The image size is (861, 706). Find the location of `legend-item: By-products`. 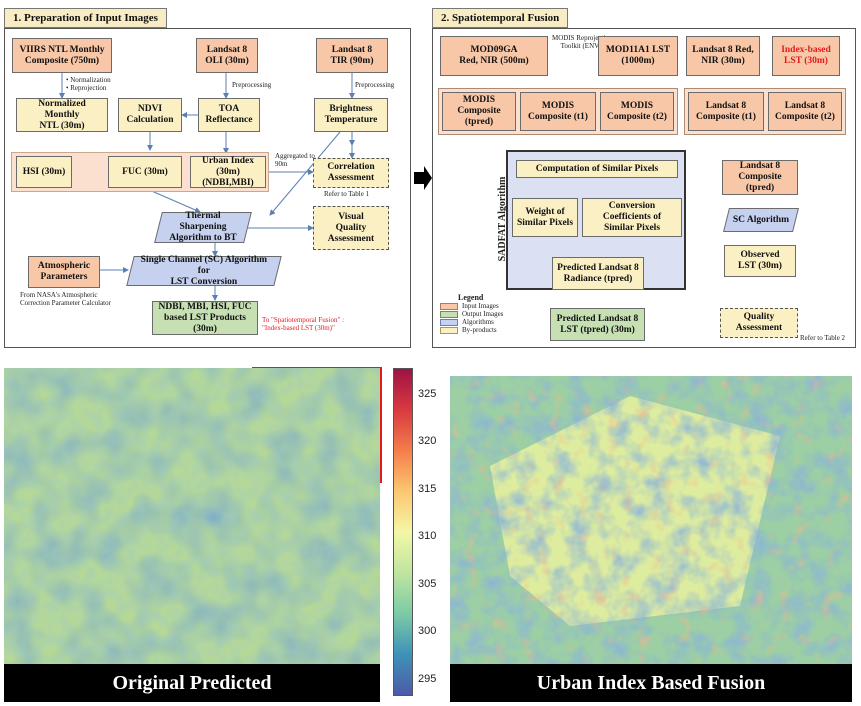

legend-item: By-products is located at coordinates (485, 330).